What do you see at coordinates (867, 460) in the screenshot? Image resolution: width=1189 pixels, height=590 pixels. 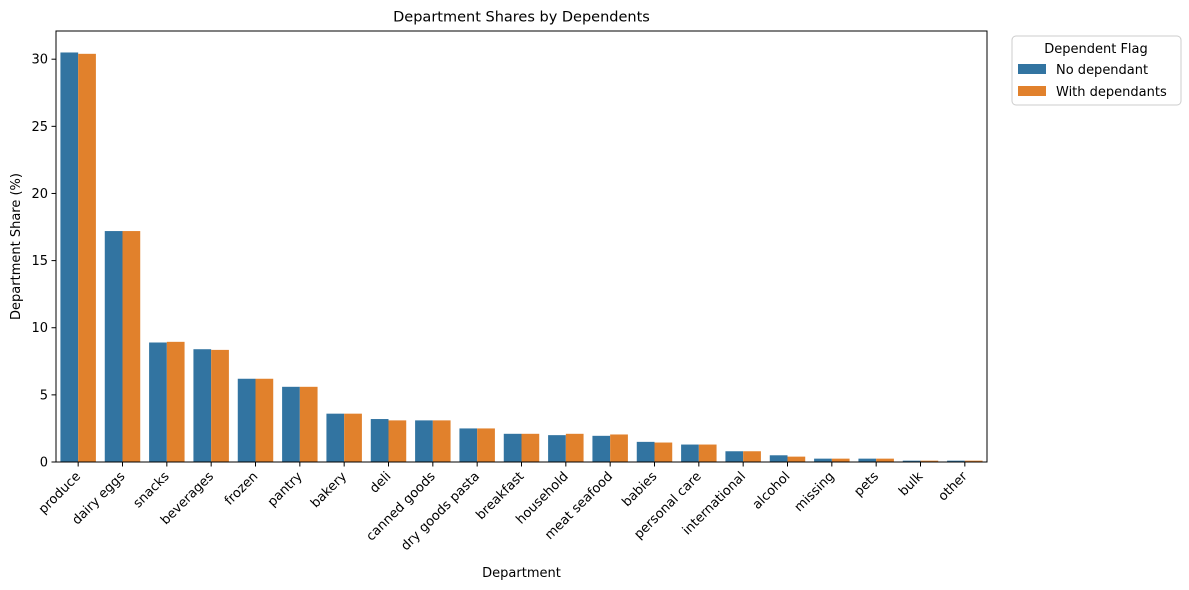 I see `bar-pets-no-dependant` at bounding box center [867, 460].